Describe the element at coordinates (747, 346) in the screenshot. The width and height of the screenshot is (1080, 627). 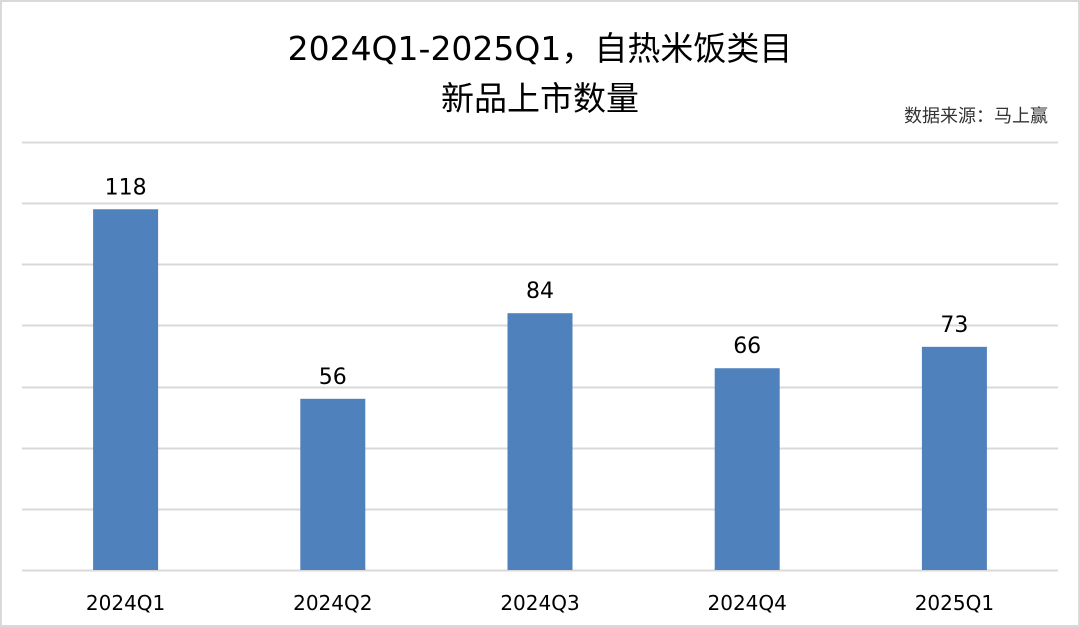
I see `data-label: 66` at that location.